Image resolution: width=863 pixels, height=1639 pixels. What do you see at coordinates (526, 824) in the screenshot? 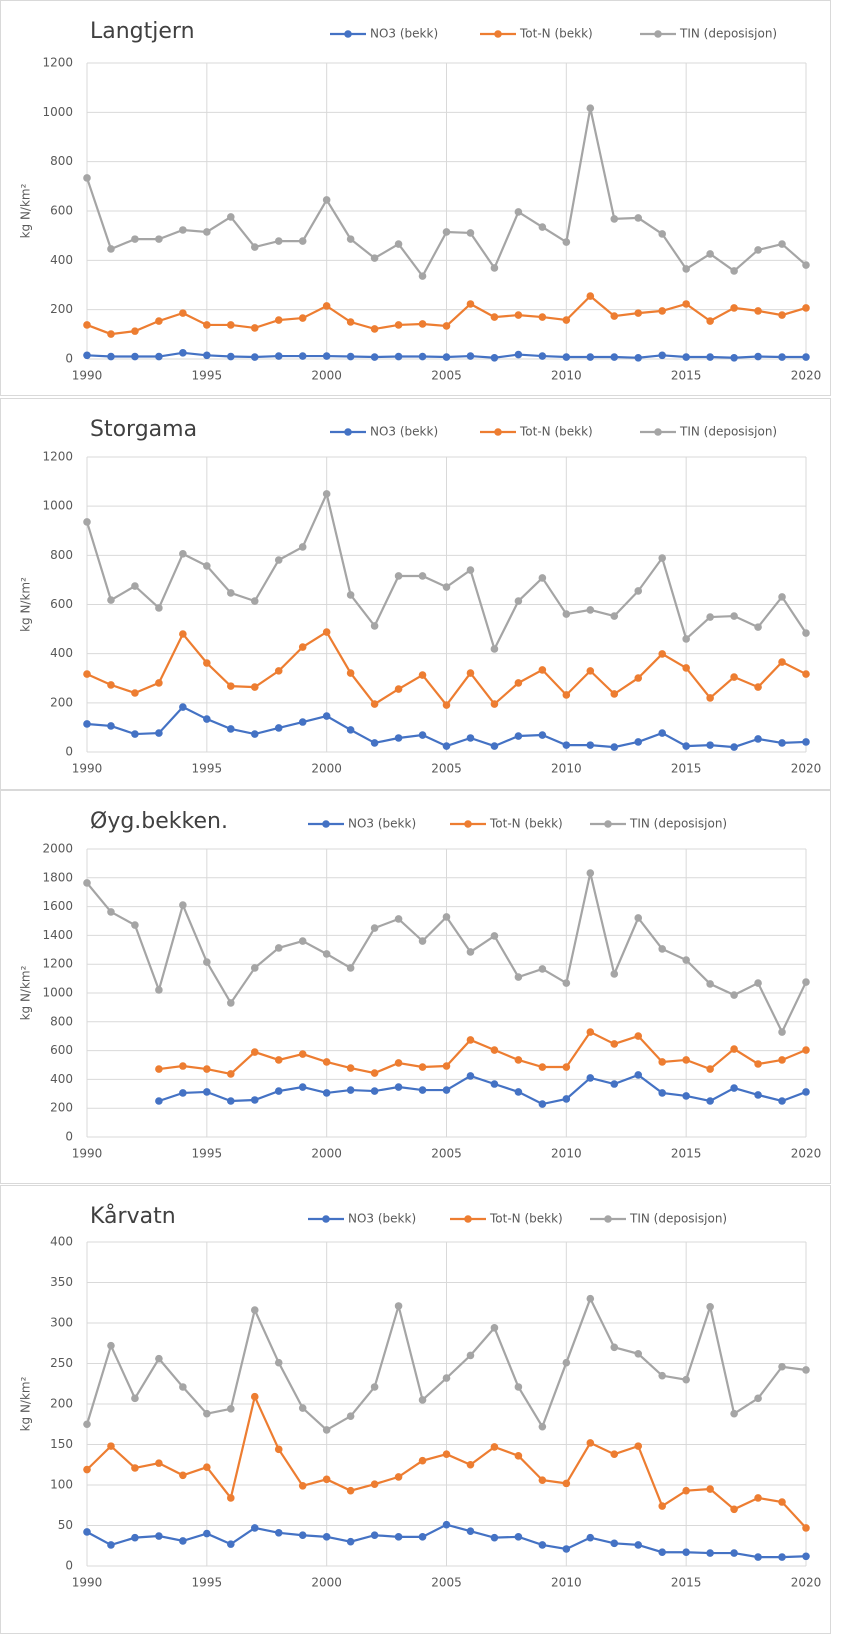
I see `legend-label: Tot-N (bekk)` at bounding box center [526, 824].